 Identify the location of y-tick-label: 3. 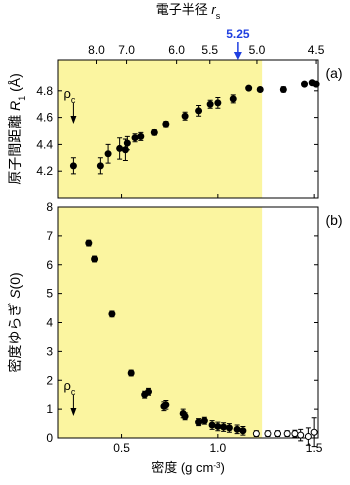
(49, 351).